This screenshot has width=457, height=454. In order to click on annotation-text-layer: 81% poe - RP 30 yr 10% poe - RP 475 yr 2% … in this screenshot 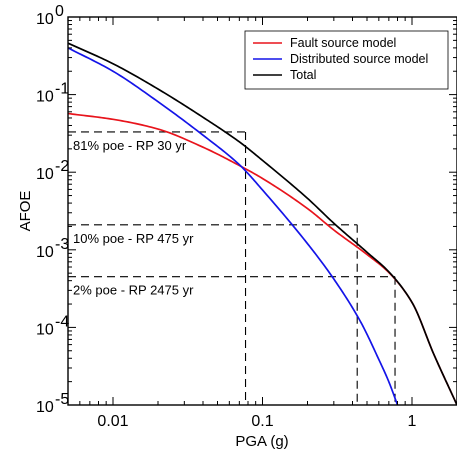, I will do `click(133, 218)`.